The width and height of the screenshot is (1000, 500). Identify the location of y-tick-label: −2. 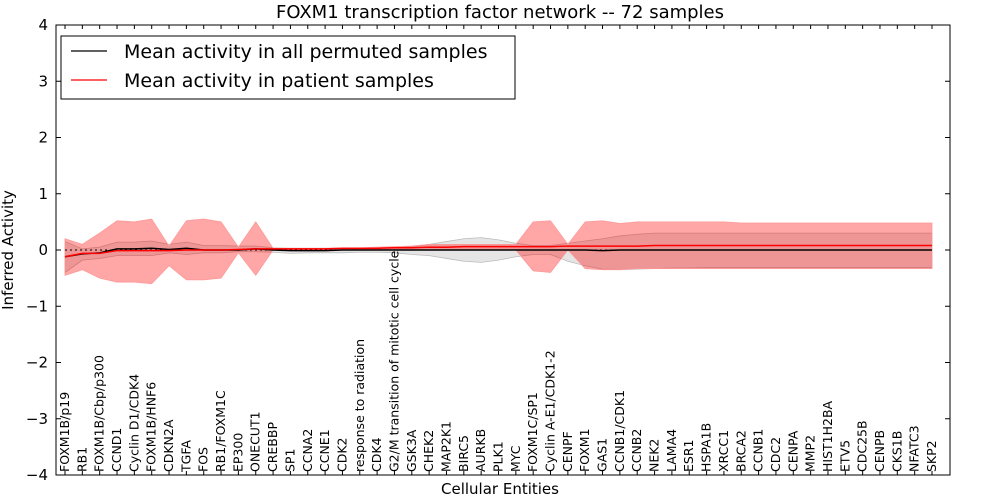
(37, 363).